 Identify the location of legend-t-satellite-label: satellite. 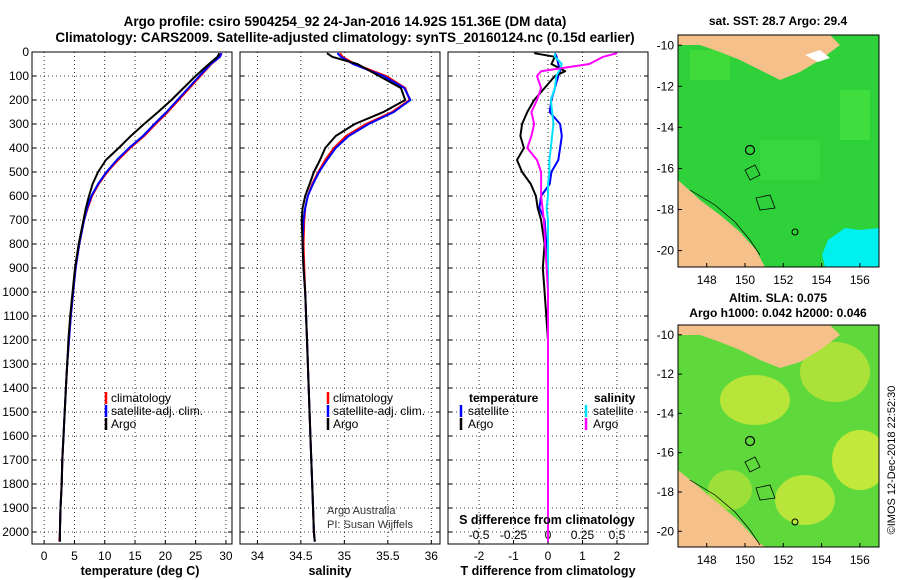
(488, 411).